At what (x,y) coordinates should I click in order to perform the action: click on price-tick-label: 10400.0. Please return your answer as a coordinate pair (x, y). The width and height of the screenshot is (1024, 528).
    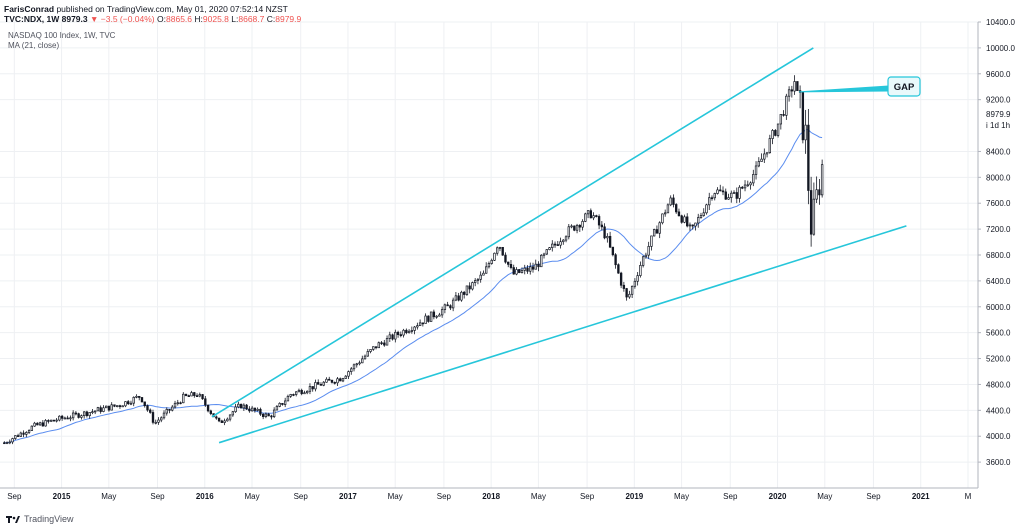
    Looking at the image, I should click on (1000, 22).